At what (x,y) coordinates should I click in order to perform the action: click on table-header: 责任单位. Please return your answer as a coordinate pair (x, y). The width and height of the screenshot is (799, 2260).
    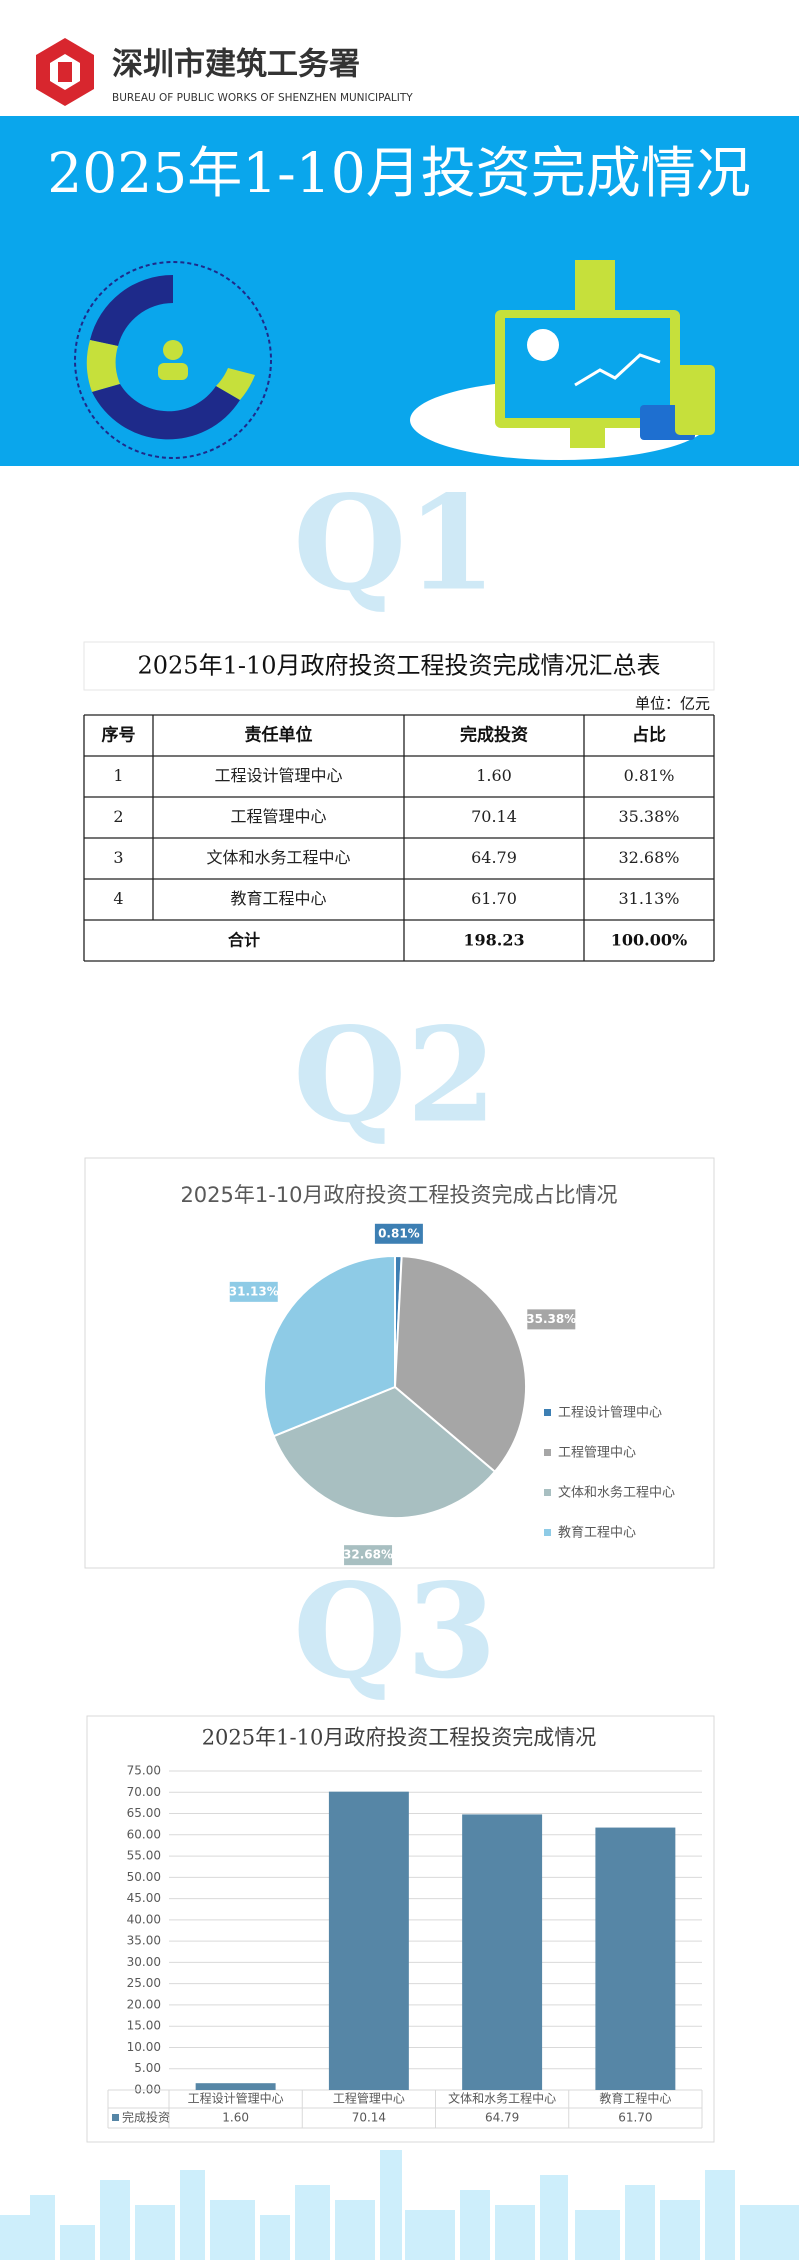
    Looking at the image, I should click on (279, 735).